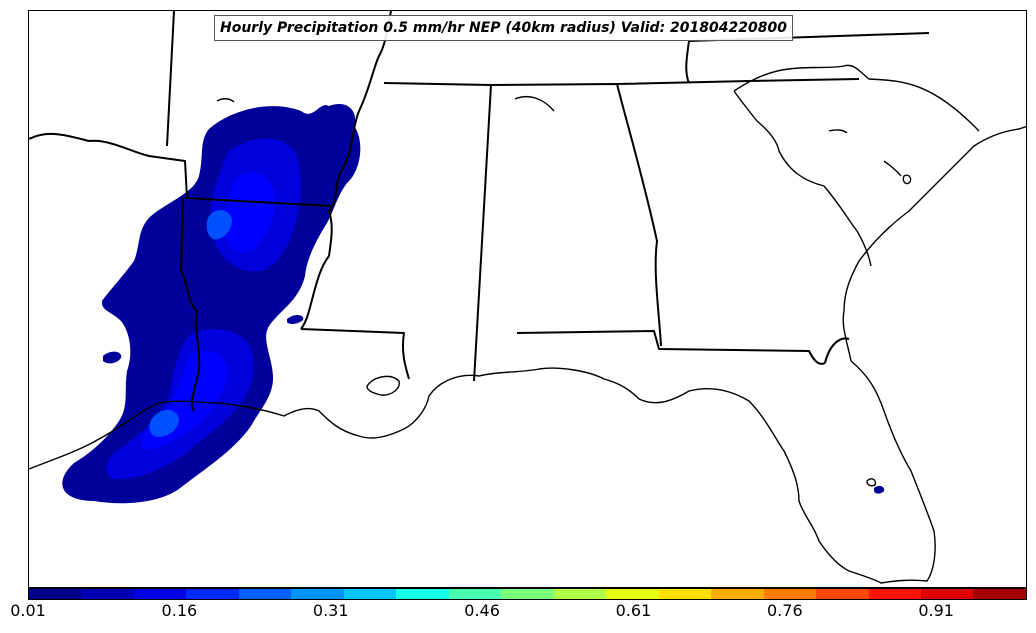  I want to click on colorbar-tick-label: 0.76, so click(785, 610).